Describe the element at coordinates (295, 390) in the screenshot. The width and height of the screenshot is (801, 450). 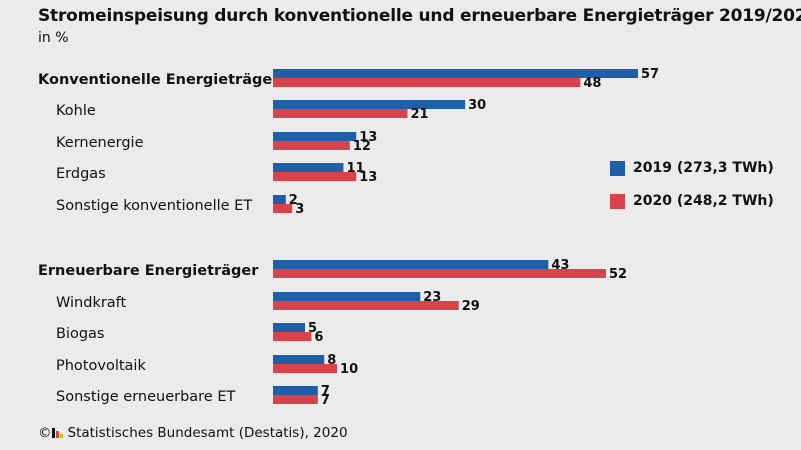
I see `bar-sonstige-erneuerbare-et-2019` at that location.